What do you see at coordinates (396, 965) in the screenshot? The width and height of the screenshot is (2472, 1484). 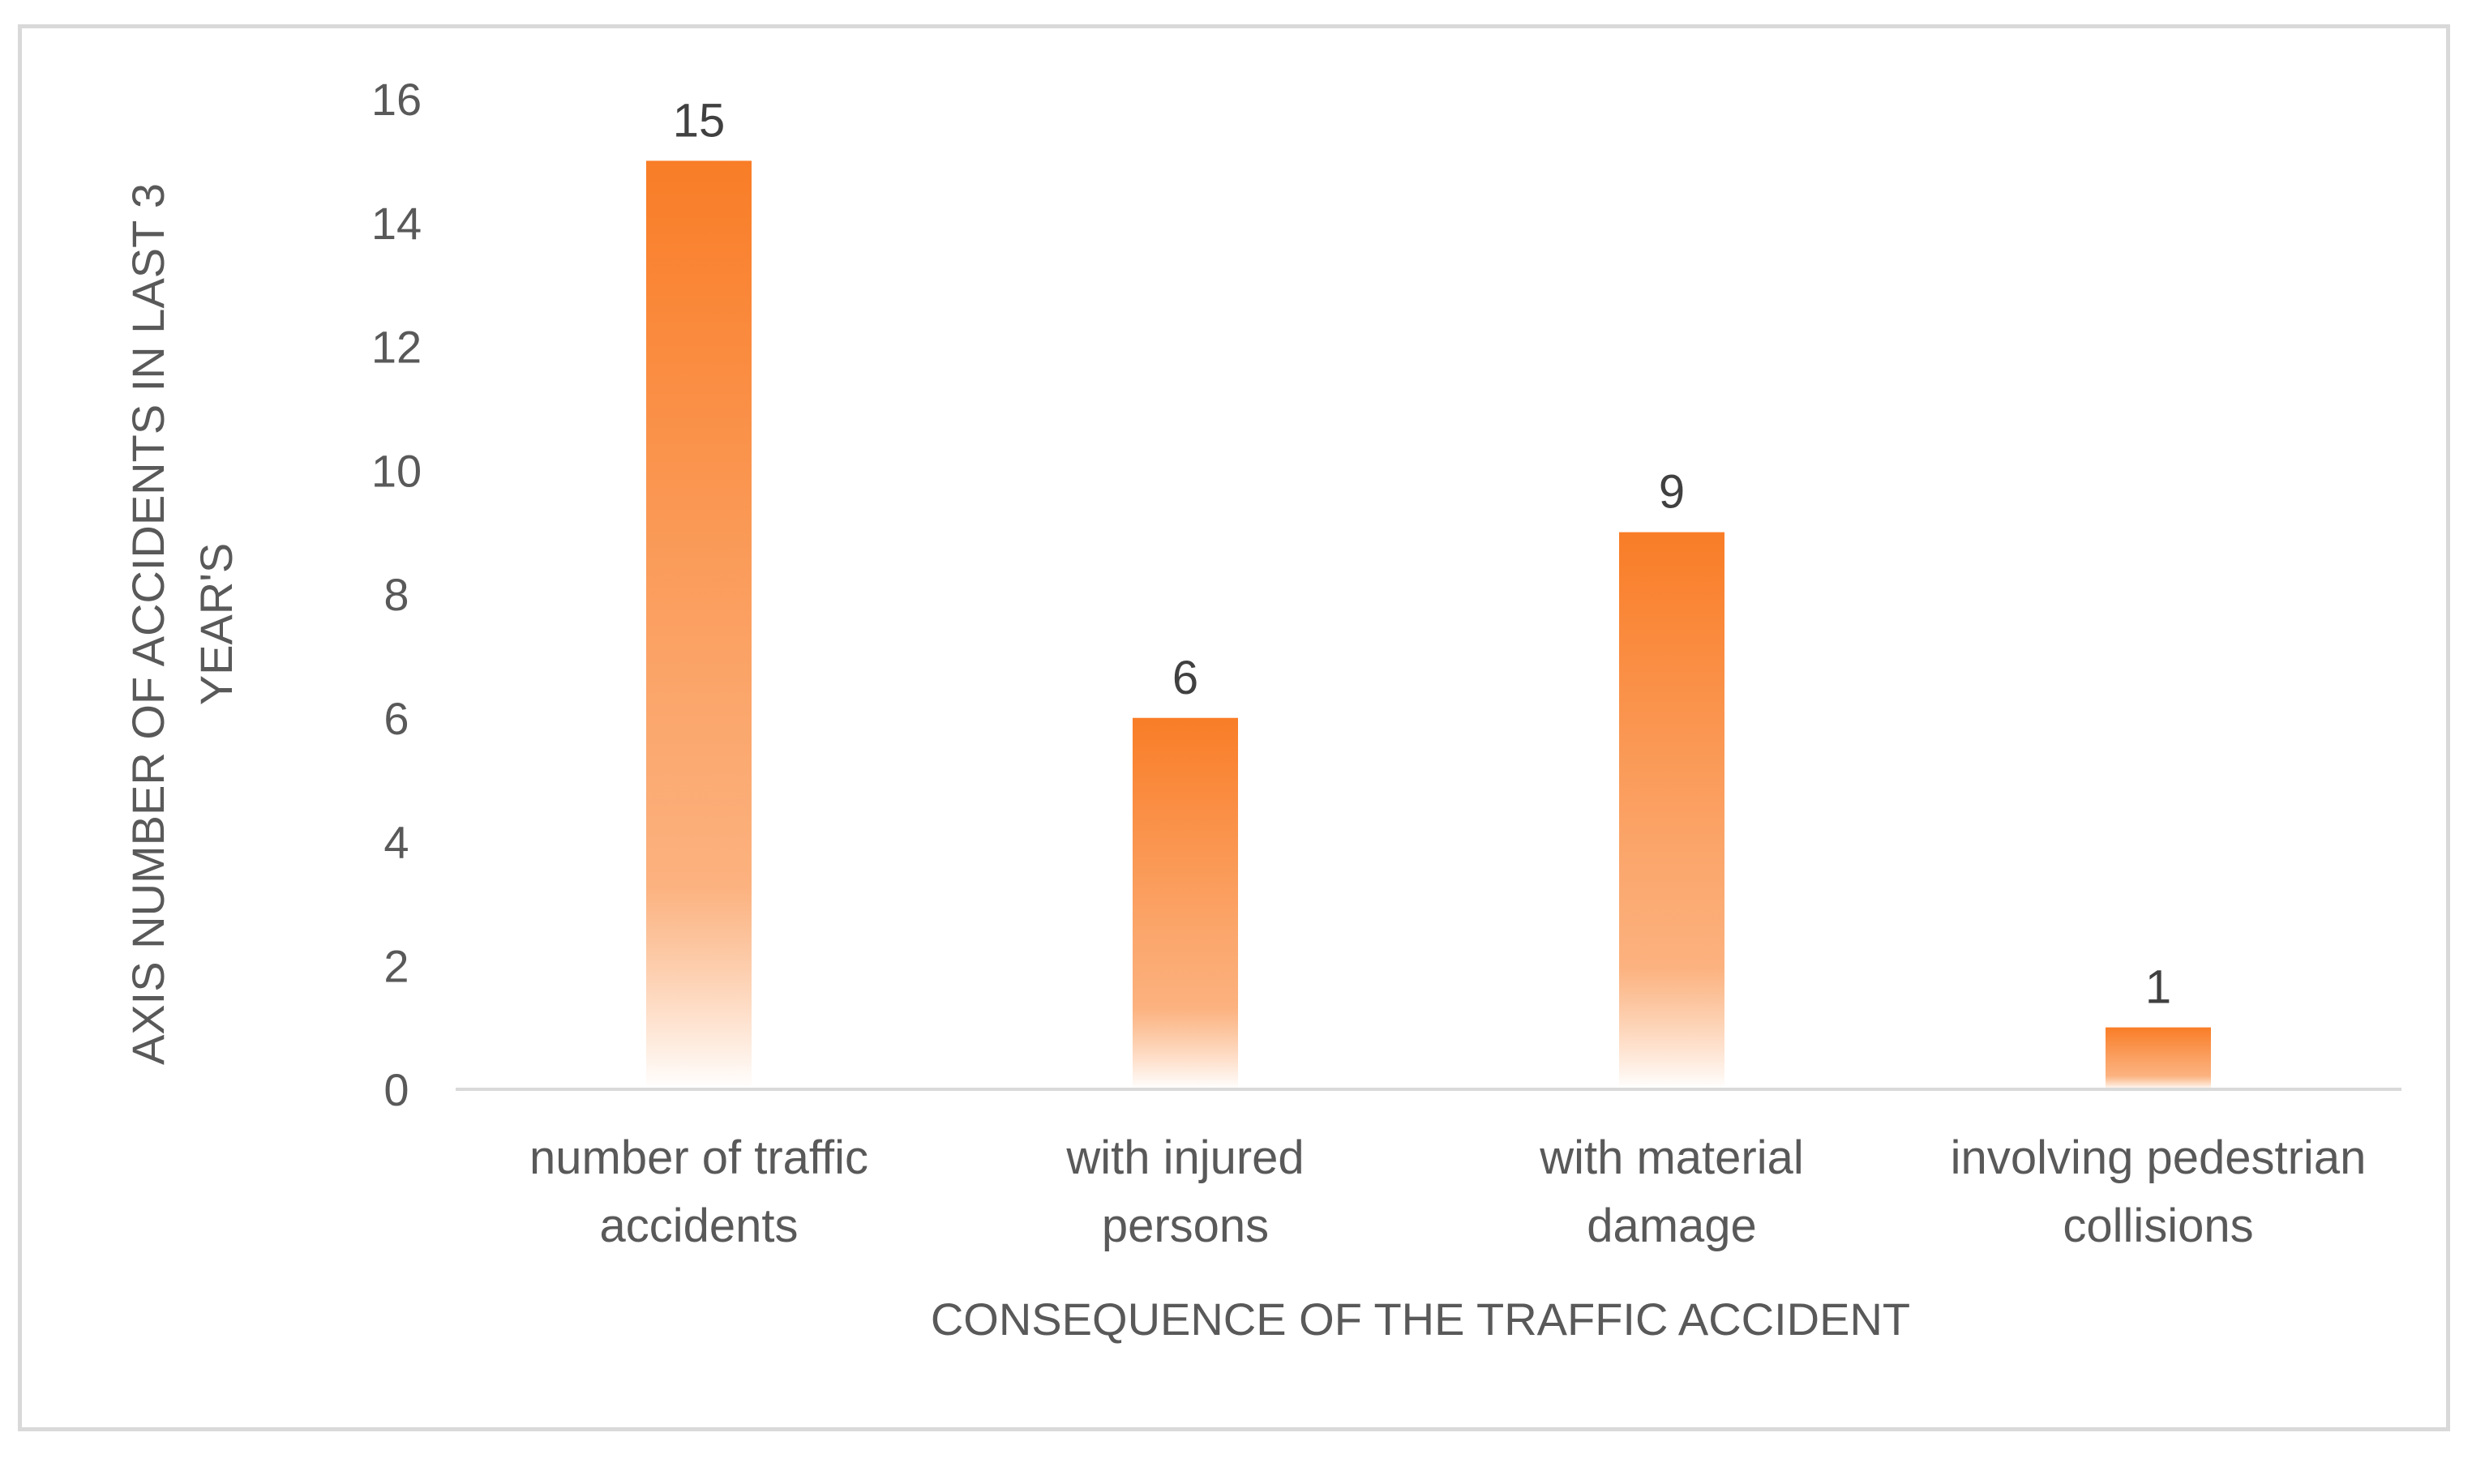 I see `y-tick-label: 2` at bounding box center [396, 965].